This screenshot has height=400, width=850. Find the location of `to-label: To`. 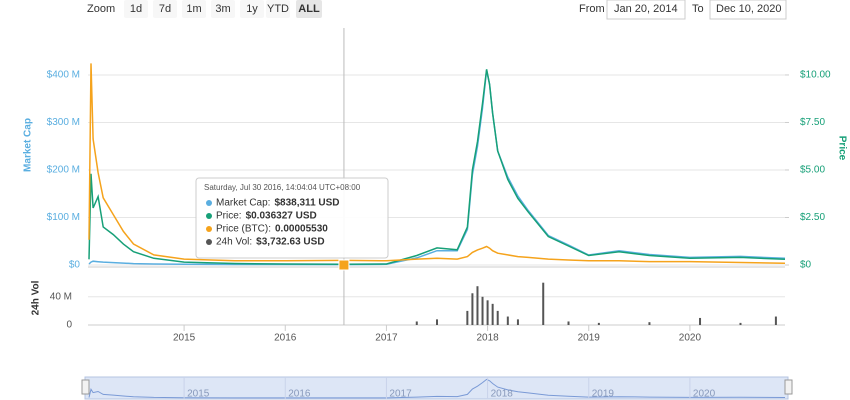

to-label: To is located at coordinates (698, 9).